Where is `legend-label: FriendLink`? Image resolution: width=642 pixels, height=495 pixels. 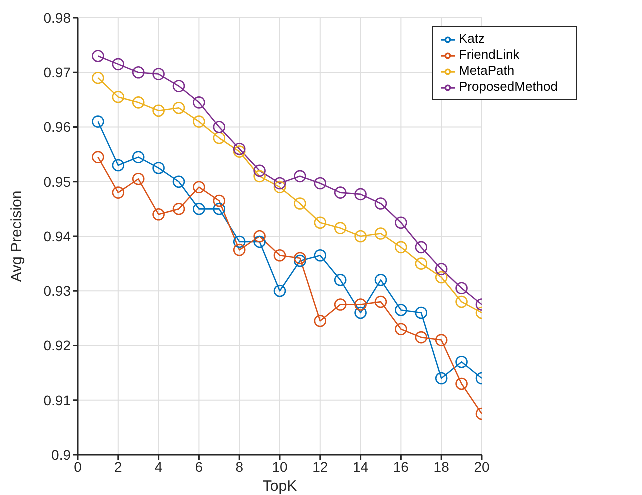
legend-label: FriendLink is located at coordinates (489, 54).